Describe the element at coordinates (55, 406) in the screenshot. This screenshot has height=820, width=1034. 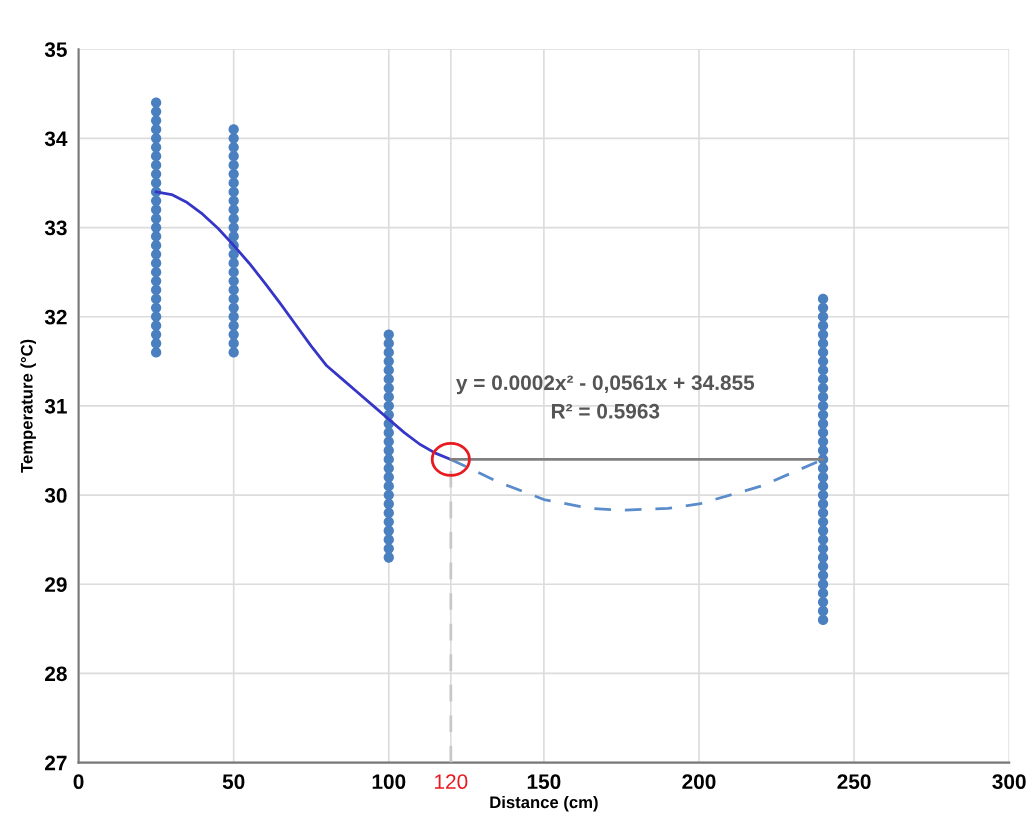
I see `y-tick-label: 31` at that location.